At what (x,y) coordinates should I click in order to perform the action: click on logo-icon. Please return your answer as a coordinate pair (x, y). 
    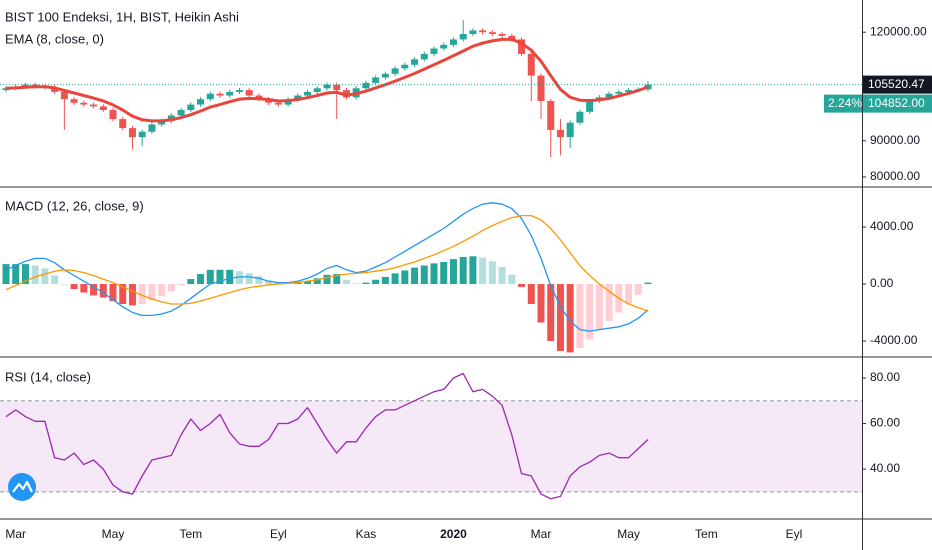
    Looking at the image, I should click on (22, 486).